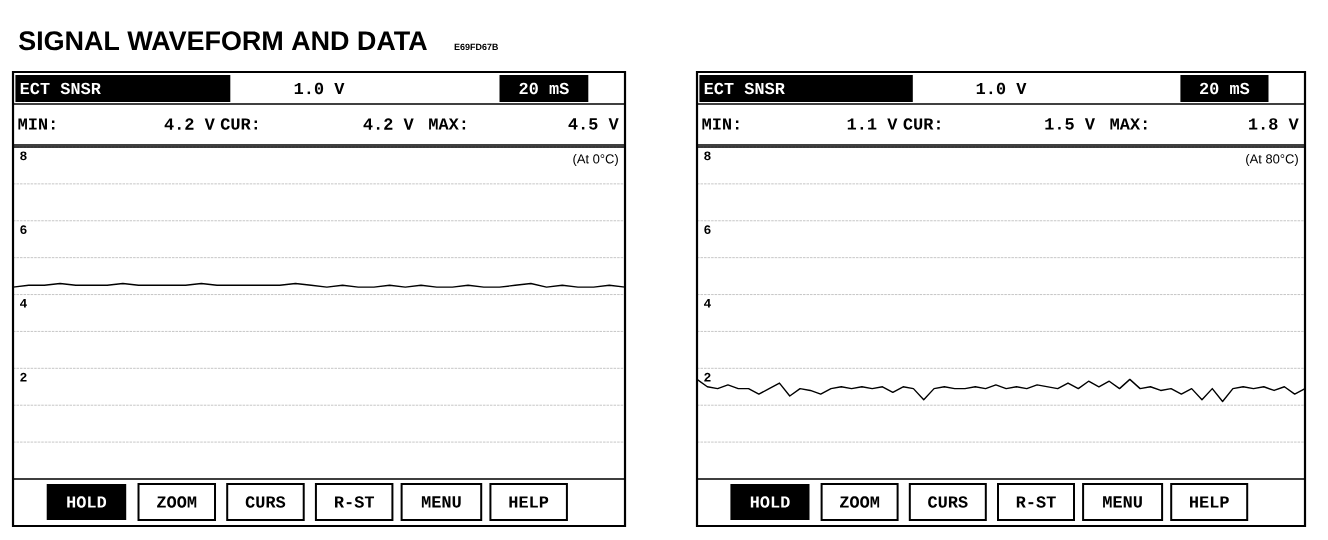 This screenshot has height=540, width=1328. What do you see at coordinates (1274, 124) in the screenshot?
I see `text: 1.8 V` at bounding box center [1274, 124].